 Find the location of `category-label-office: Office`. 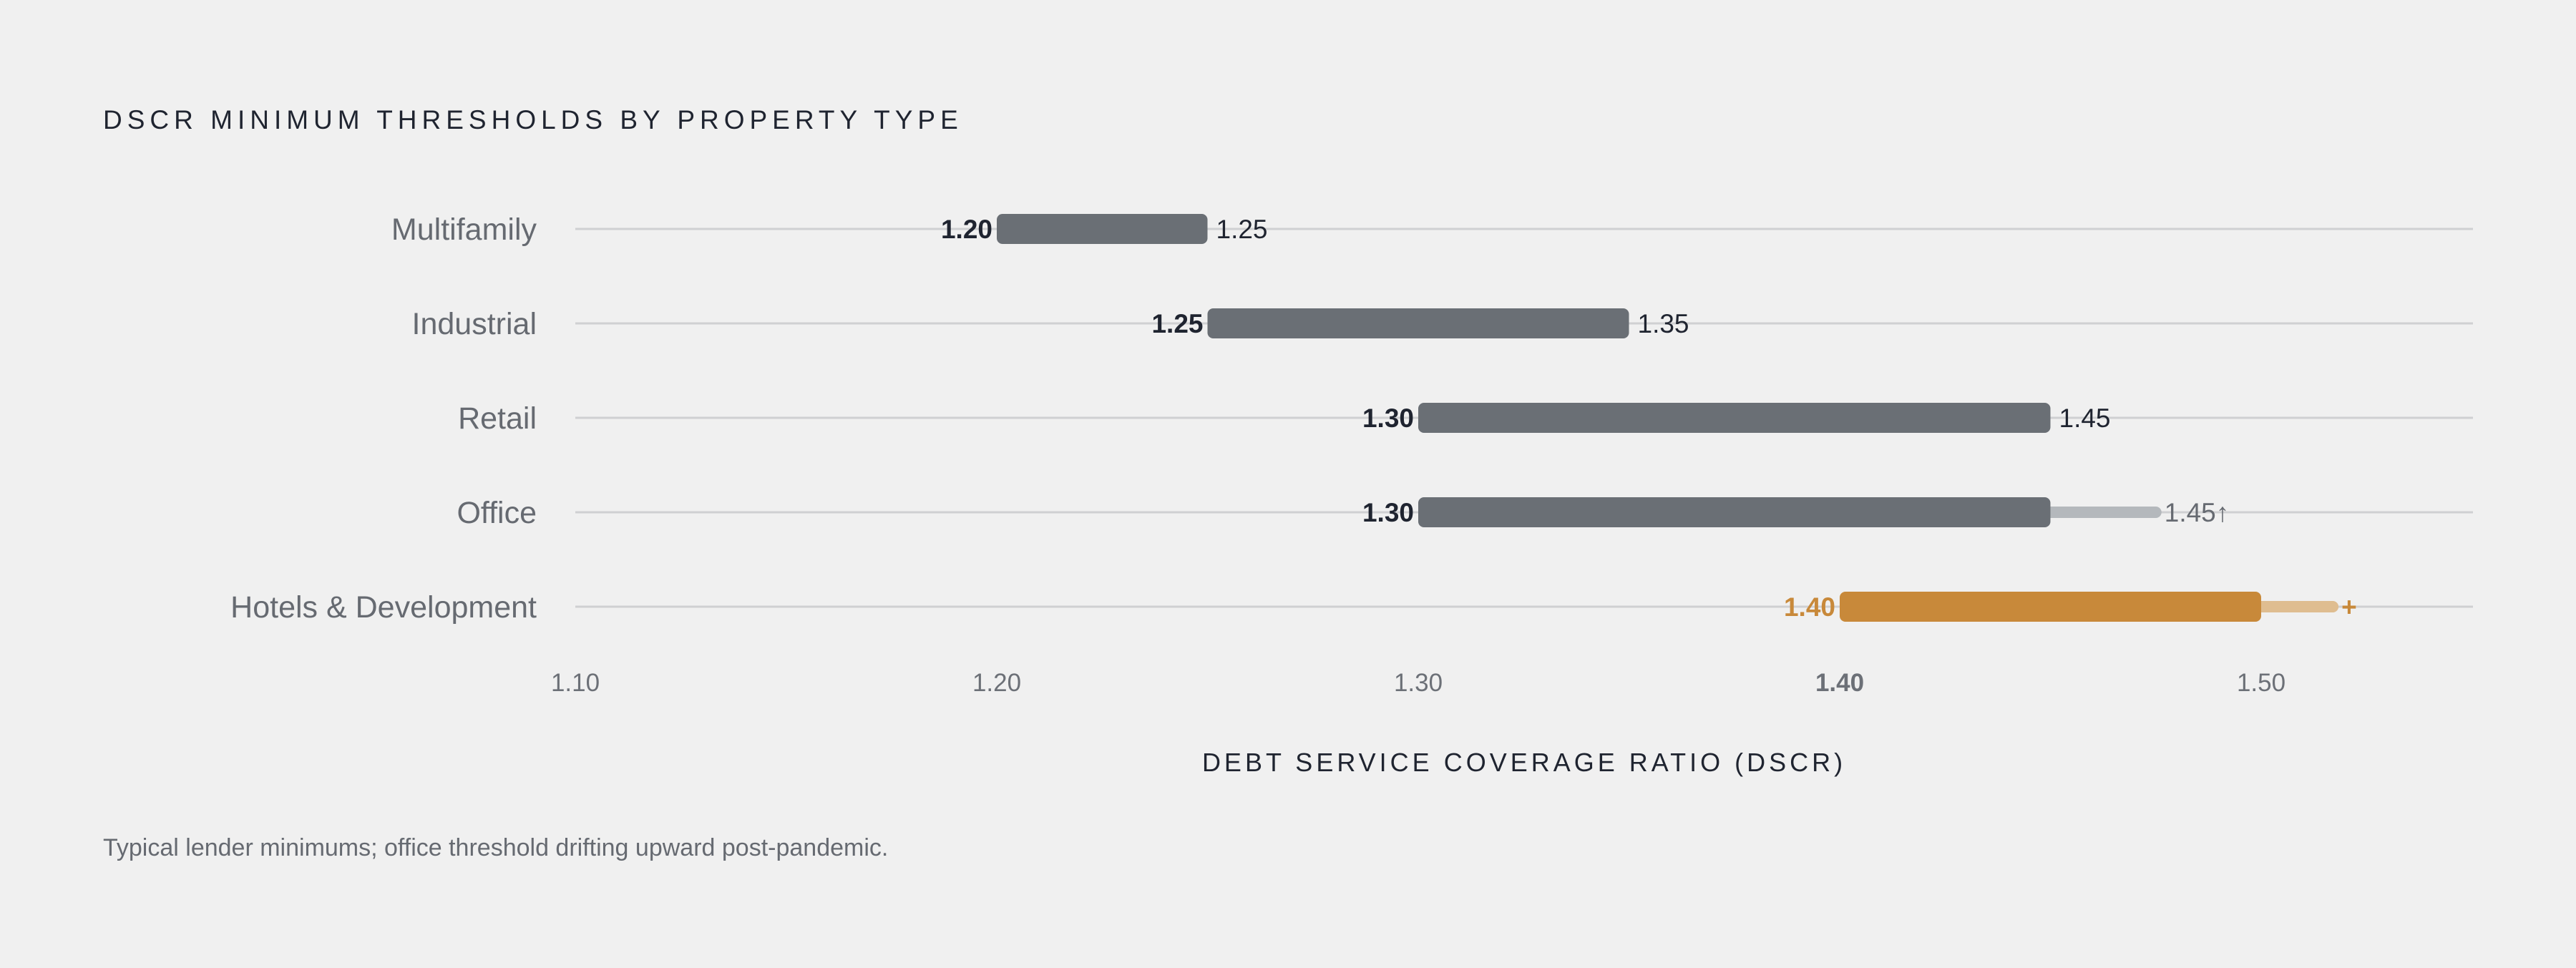

category-label-office: Office is located at coordinates (497, 513).